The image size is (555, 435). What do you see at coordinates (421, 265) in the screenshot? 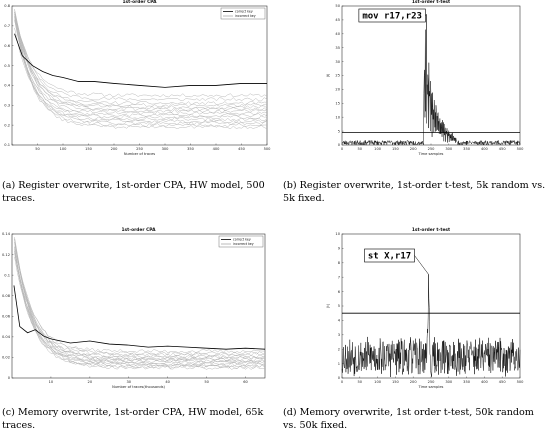
I see `annotation-leader` at bounding box center [421, 265].